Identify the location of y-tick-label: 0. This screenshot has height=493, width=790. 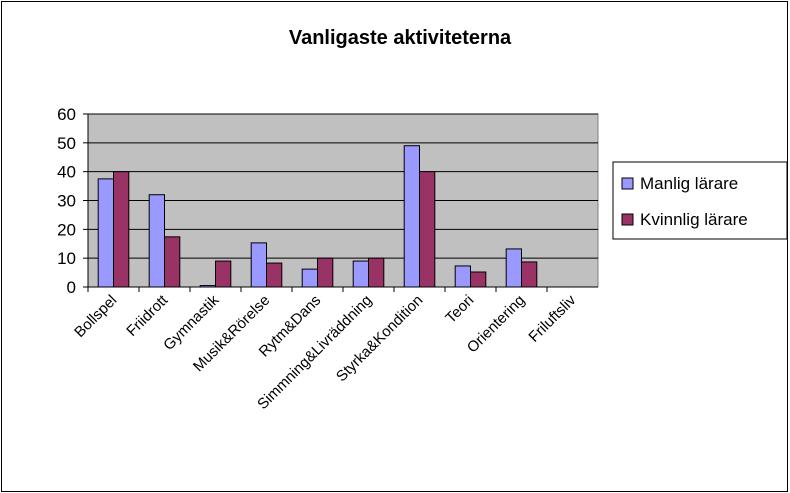
(71, 287).